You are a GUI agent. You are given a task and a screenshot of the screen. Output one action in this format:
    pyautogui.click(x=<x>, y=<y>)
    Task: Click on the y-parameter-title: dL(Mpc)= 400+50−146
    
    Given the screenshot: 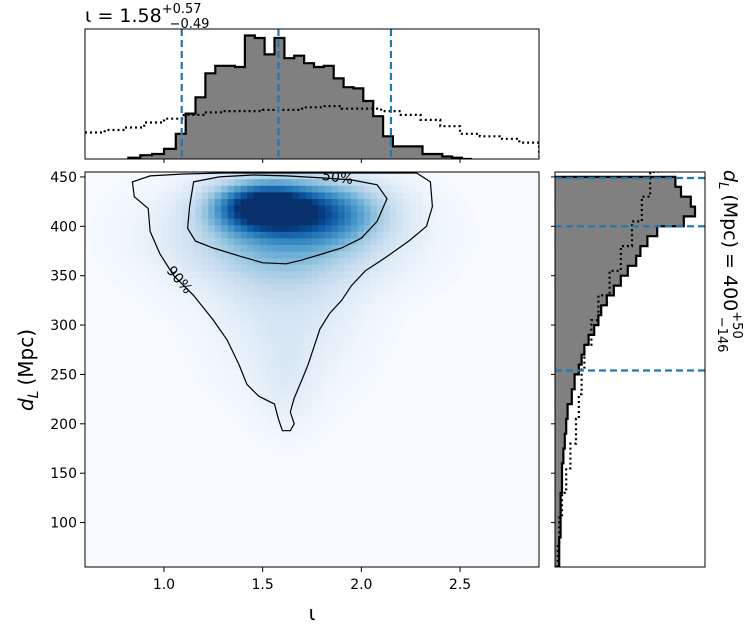 What is the action you would take?
    pyautogui.click(x=729, y=261)
    